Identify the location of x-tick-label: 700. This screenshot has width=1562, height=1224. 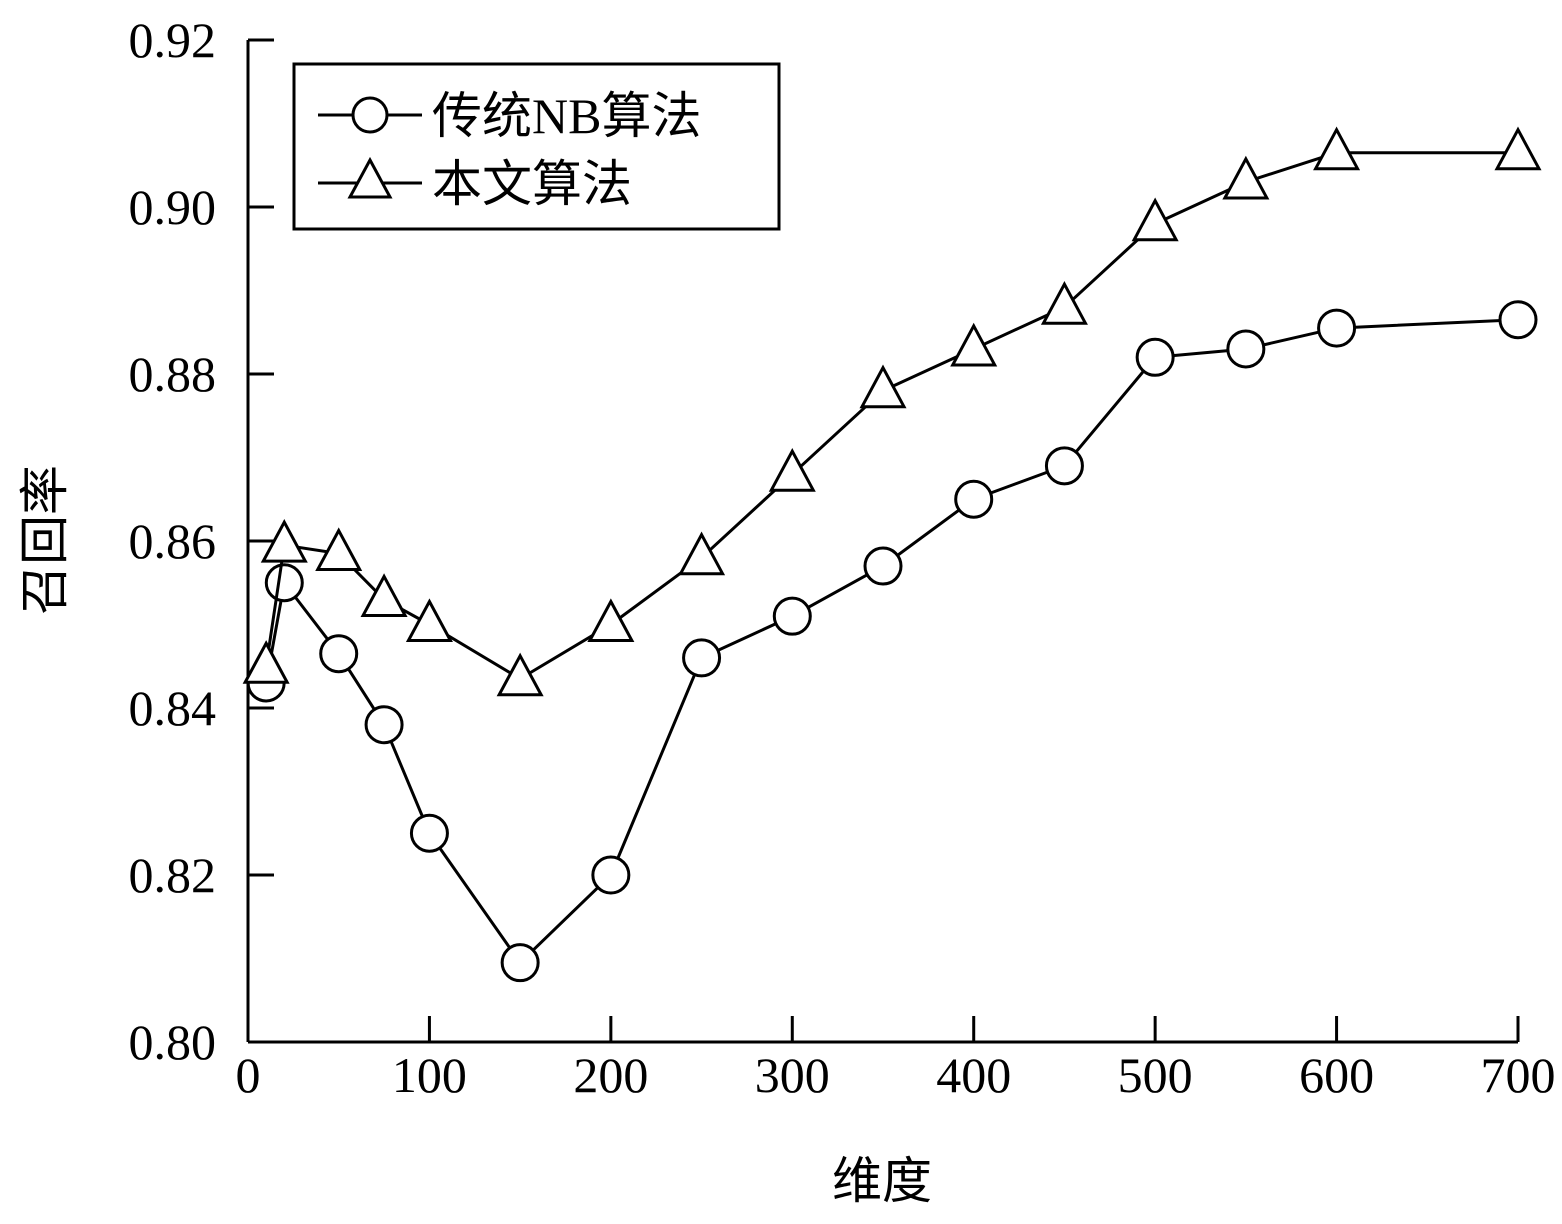
(1518, 1075).